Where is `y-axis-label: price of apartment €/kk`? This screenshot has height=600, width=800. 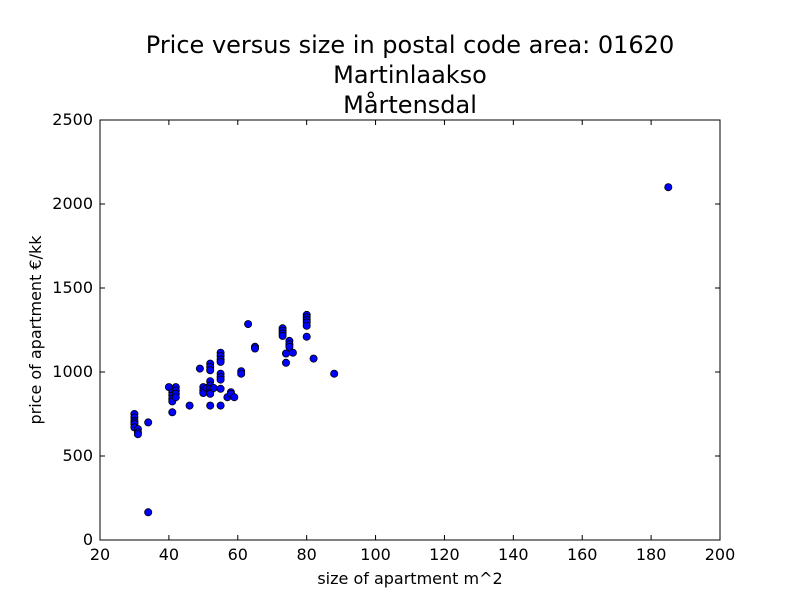
y-axis-label: price of apartment €/kk is located at coordinates (35, 330).